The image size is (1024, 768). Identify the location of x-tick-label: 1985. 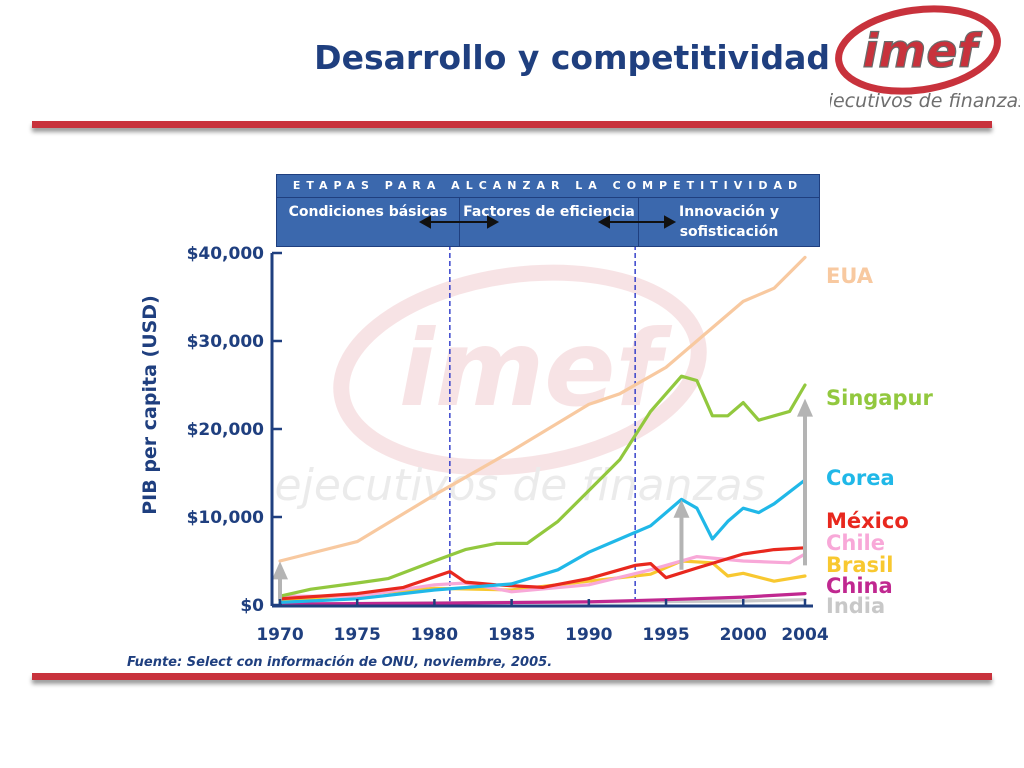
(511, 635).